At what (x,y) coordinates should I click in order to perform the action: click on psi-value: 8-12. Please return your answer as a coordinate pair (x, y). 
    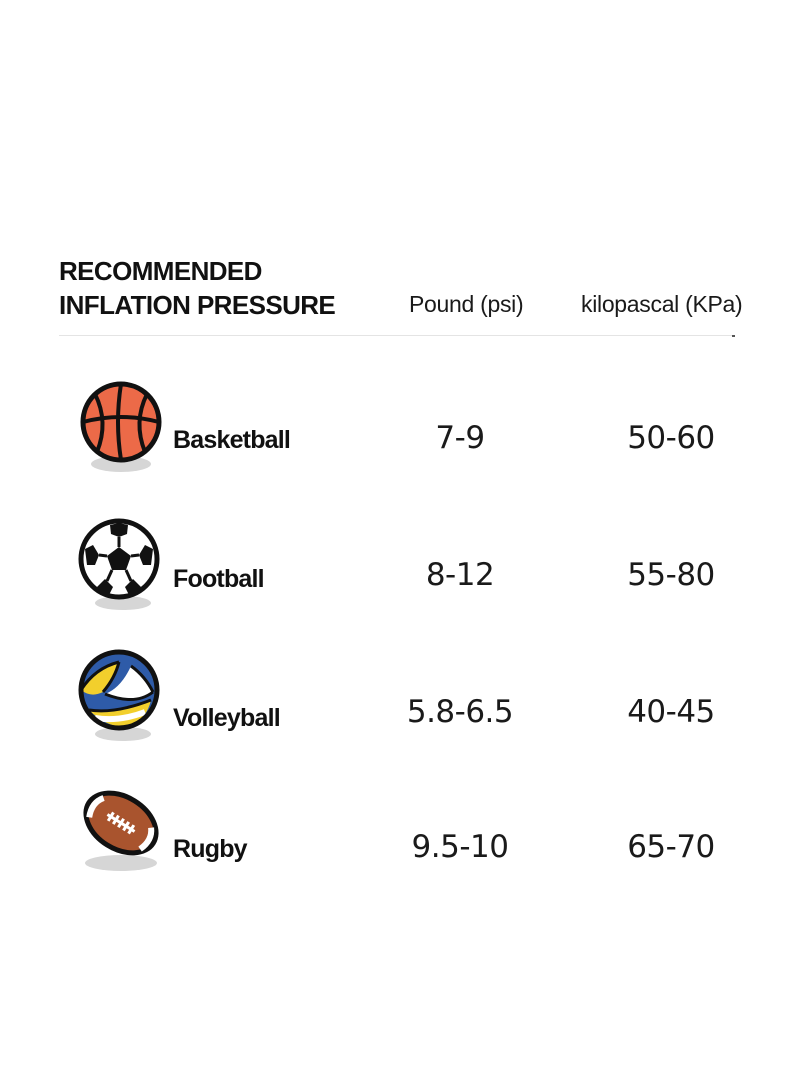
    Looking at the image, I should click on (460, 575).